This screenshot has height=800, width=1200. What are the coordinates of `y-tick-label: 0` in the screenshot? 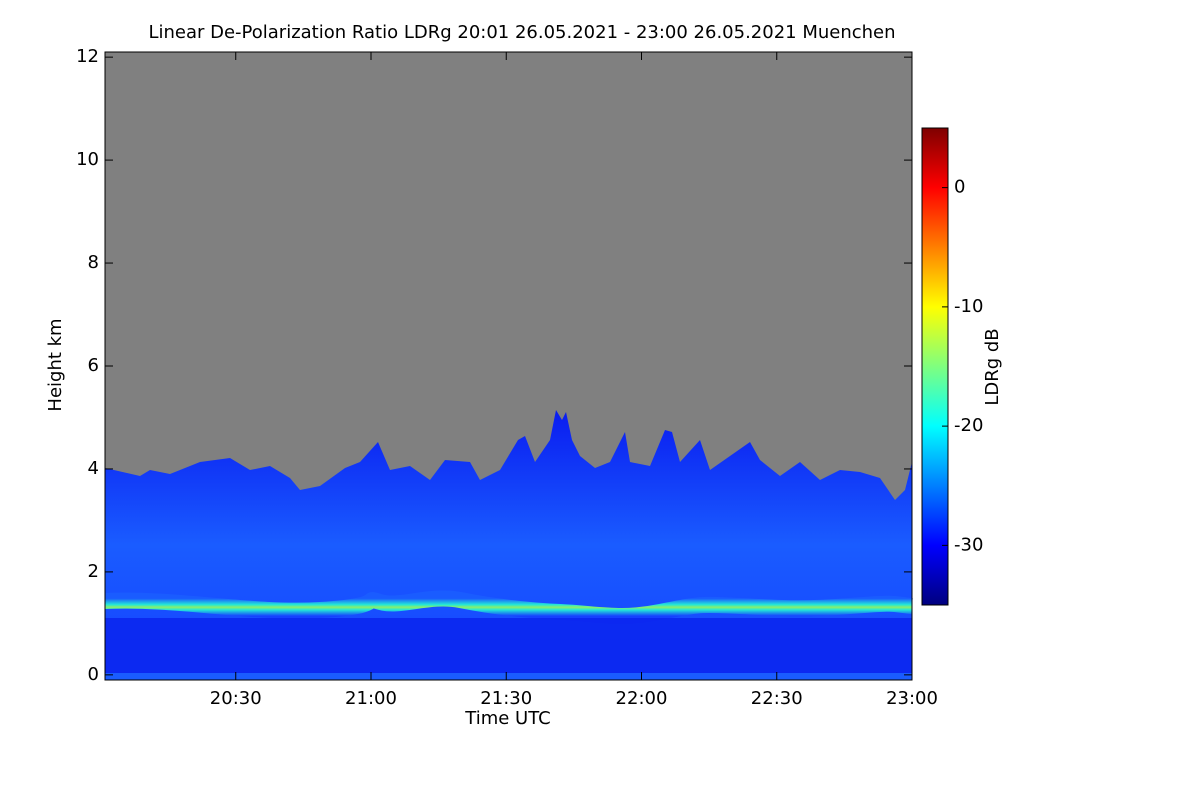 It's located at (93, 674).